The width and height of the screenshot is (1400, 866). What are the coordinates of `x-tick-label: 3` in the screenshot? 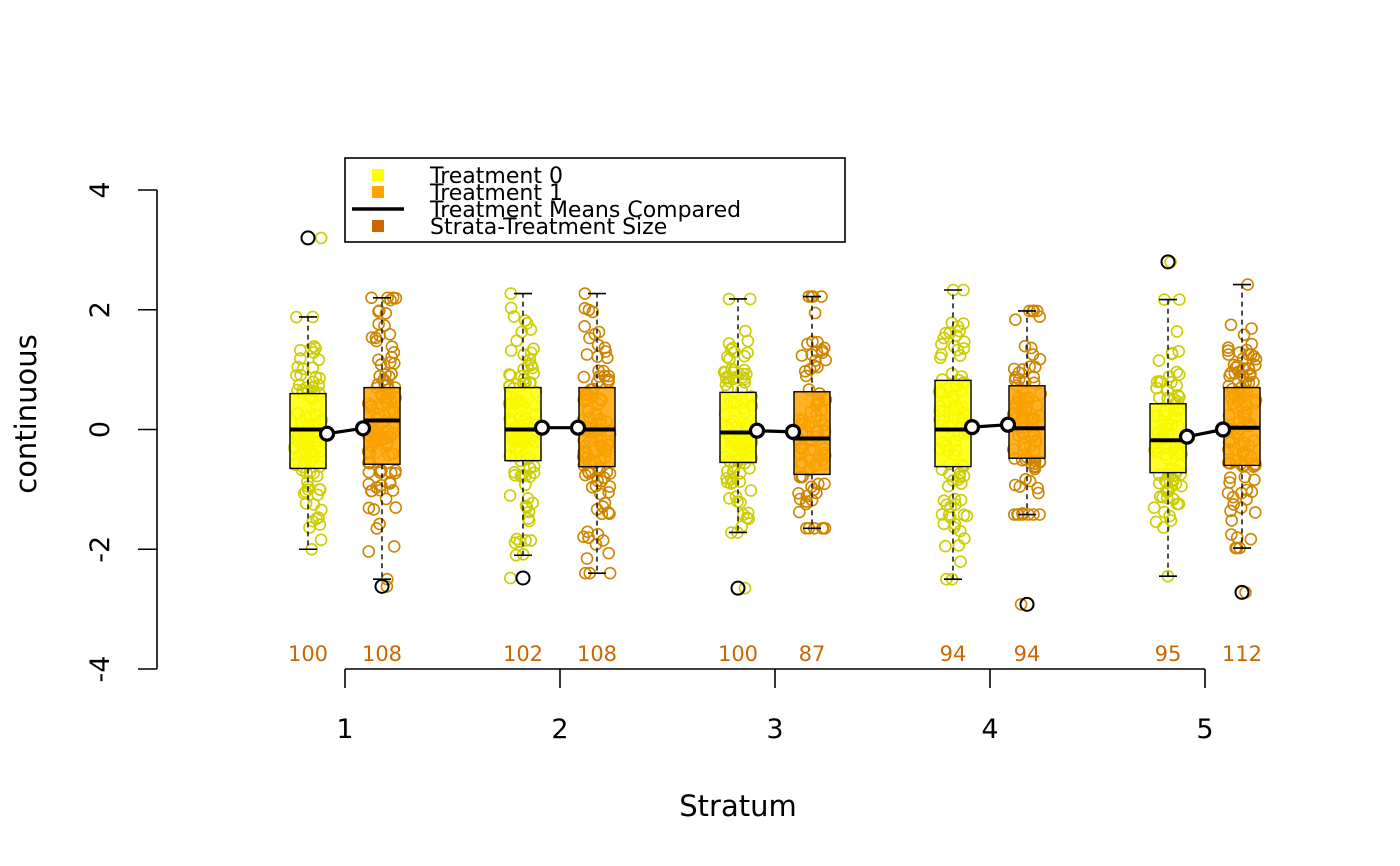 It's located at (774, 729).